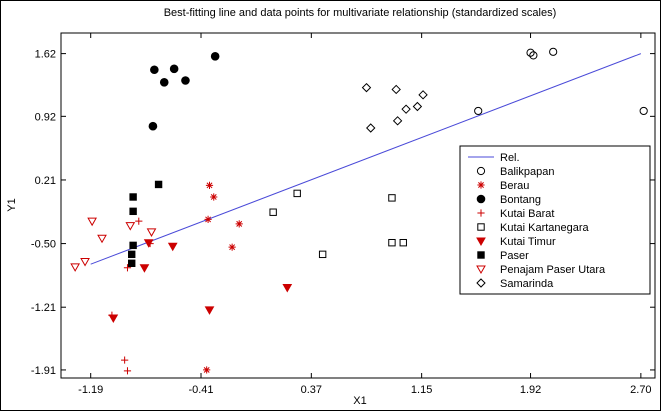  Describe the element at coordinates (510, 158) in the screenshot. I see `legend-label: Rel.` at that location.